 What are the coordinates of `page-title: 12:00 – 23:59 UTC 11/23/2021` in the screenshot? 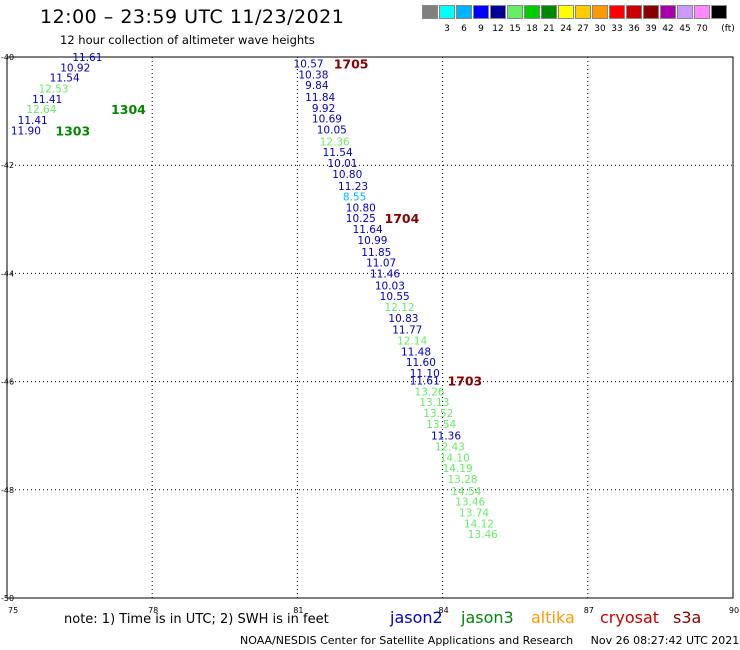 It's located at (192, 17).